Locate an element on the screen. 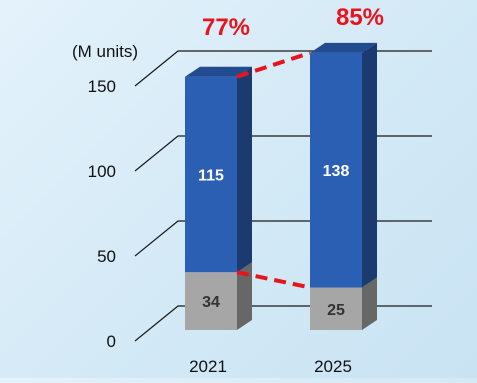 The width and height of the screenshot is (477, 383). x-axis-labels: 2021 2025 is located at coordinates (270, 366).